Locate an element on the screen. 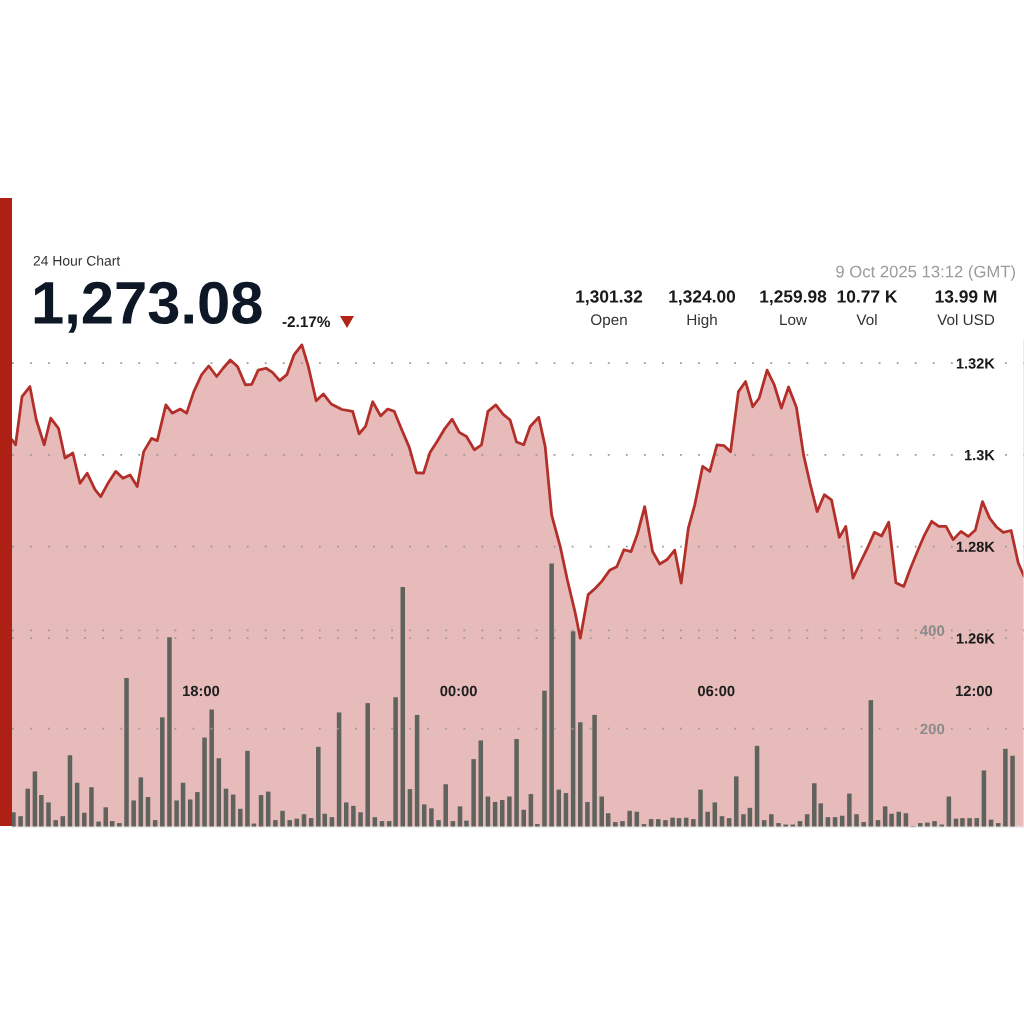 The height and width of the screenshot is (1024, 1024). text: Vol is located at coordinates (866, 319).